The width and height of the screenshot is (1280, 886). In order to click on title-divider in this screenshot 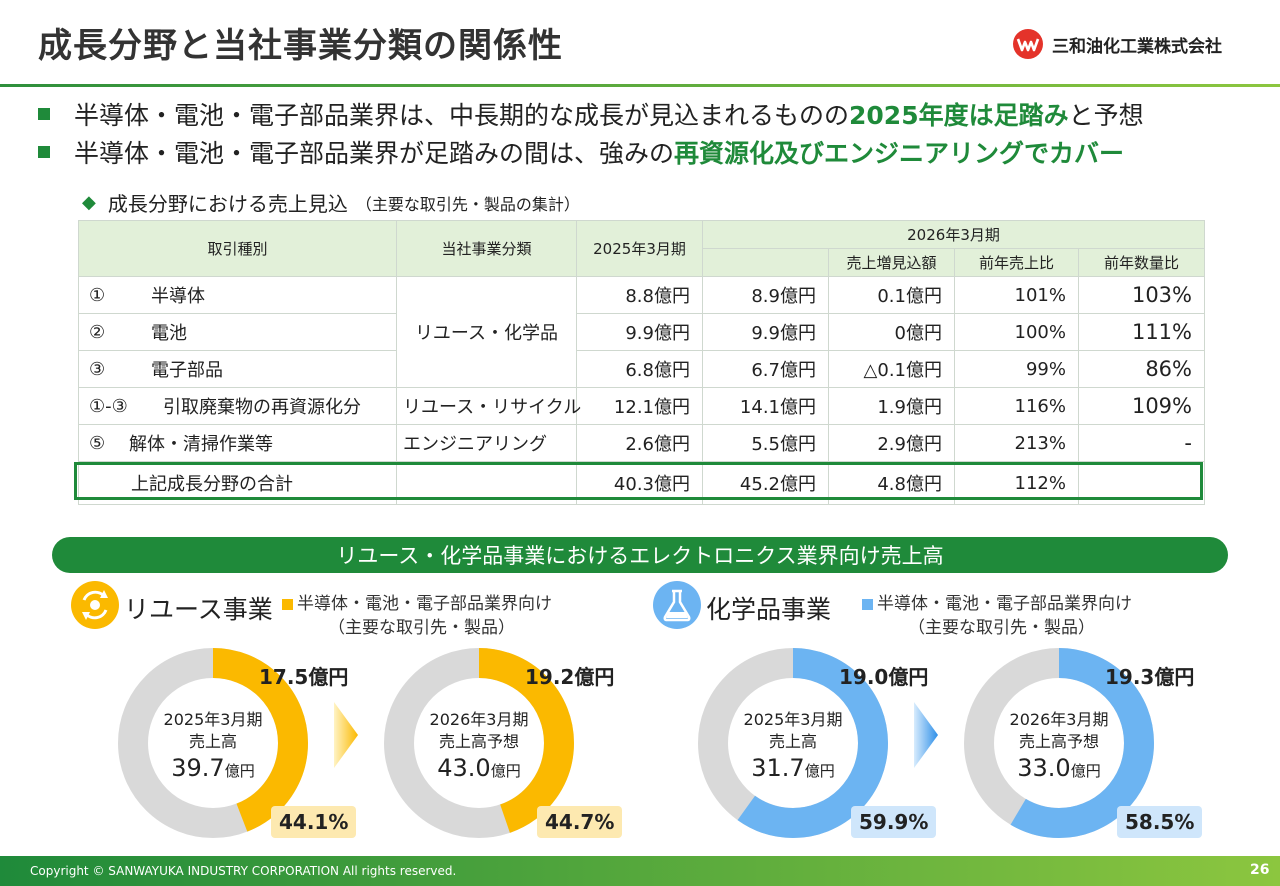, I will do `click(640, 85)`.